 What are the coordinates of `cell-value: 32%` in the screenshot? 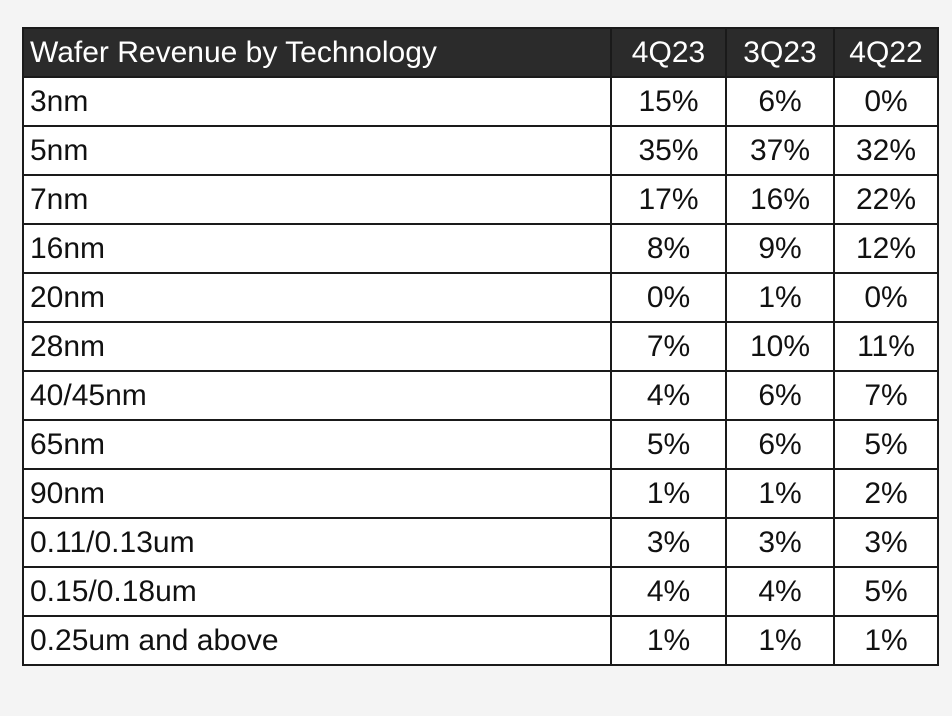 It's located at (886, 150).